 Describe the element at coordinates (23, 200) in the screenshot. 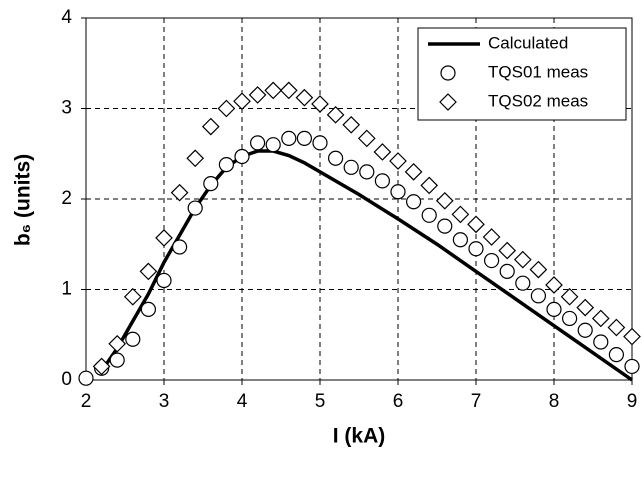

I see `y-axis-title: b₆ (units)` at that location.